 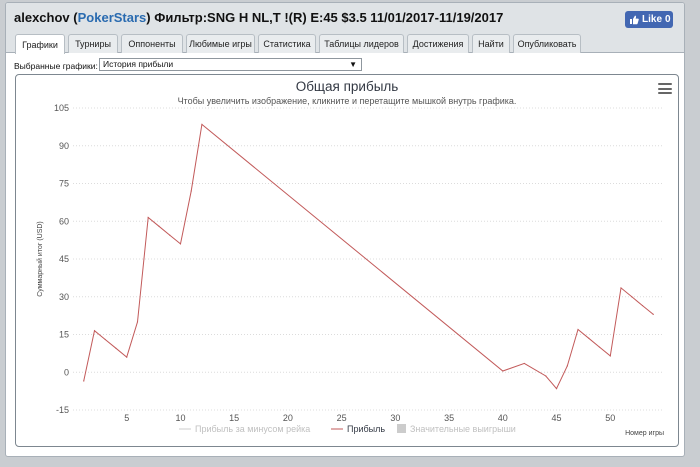 What do you see at coordinates (503, 418) in the screenshot?
I see `x-tick-label: 40` at bounding box center [503, 418].